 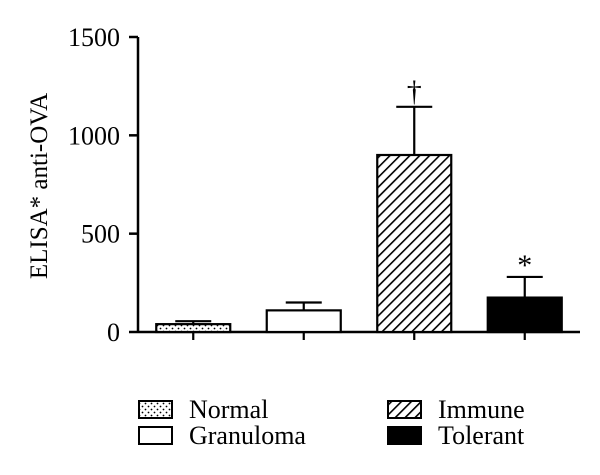 I want to click on y-tick-label: 1000, so click(x=94, y=135).